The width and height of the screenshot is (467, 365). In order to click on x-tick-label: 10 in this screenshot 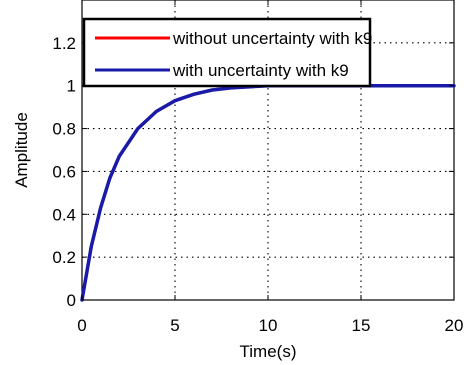, I will do `click(268, 325)`.